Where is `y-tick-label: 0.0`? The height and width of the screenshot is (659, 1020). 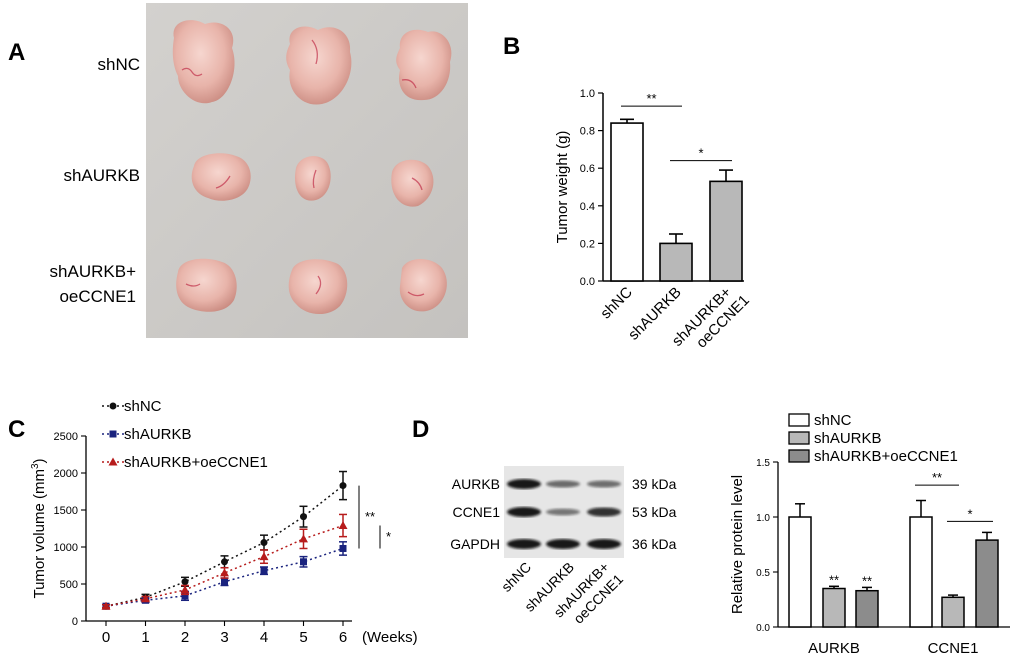
y-tick-label: 0.0 is located at coordinates (587, 282).